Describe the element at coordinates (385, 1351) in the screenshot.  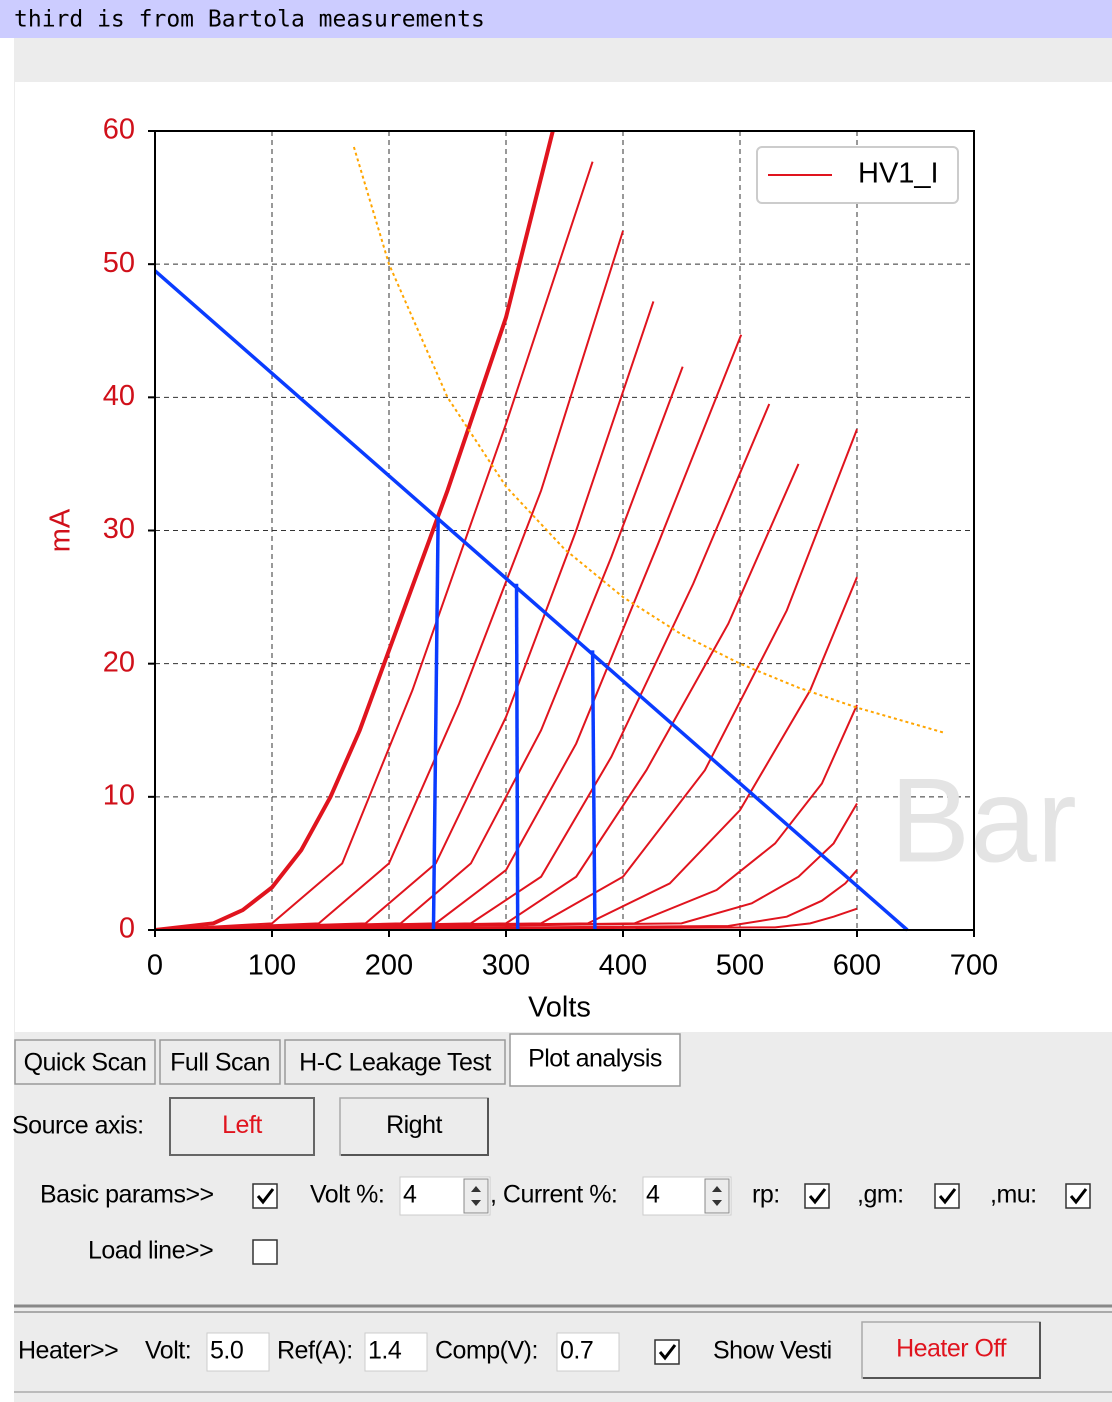
I see `label: 1.4` at that location.